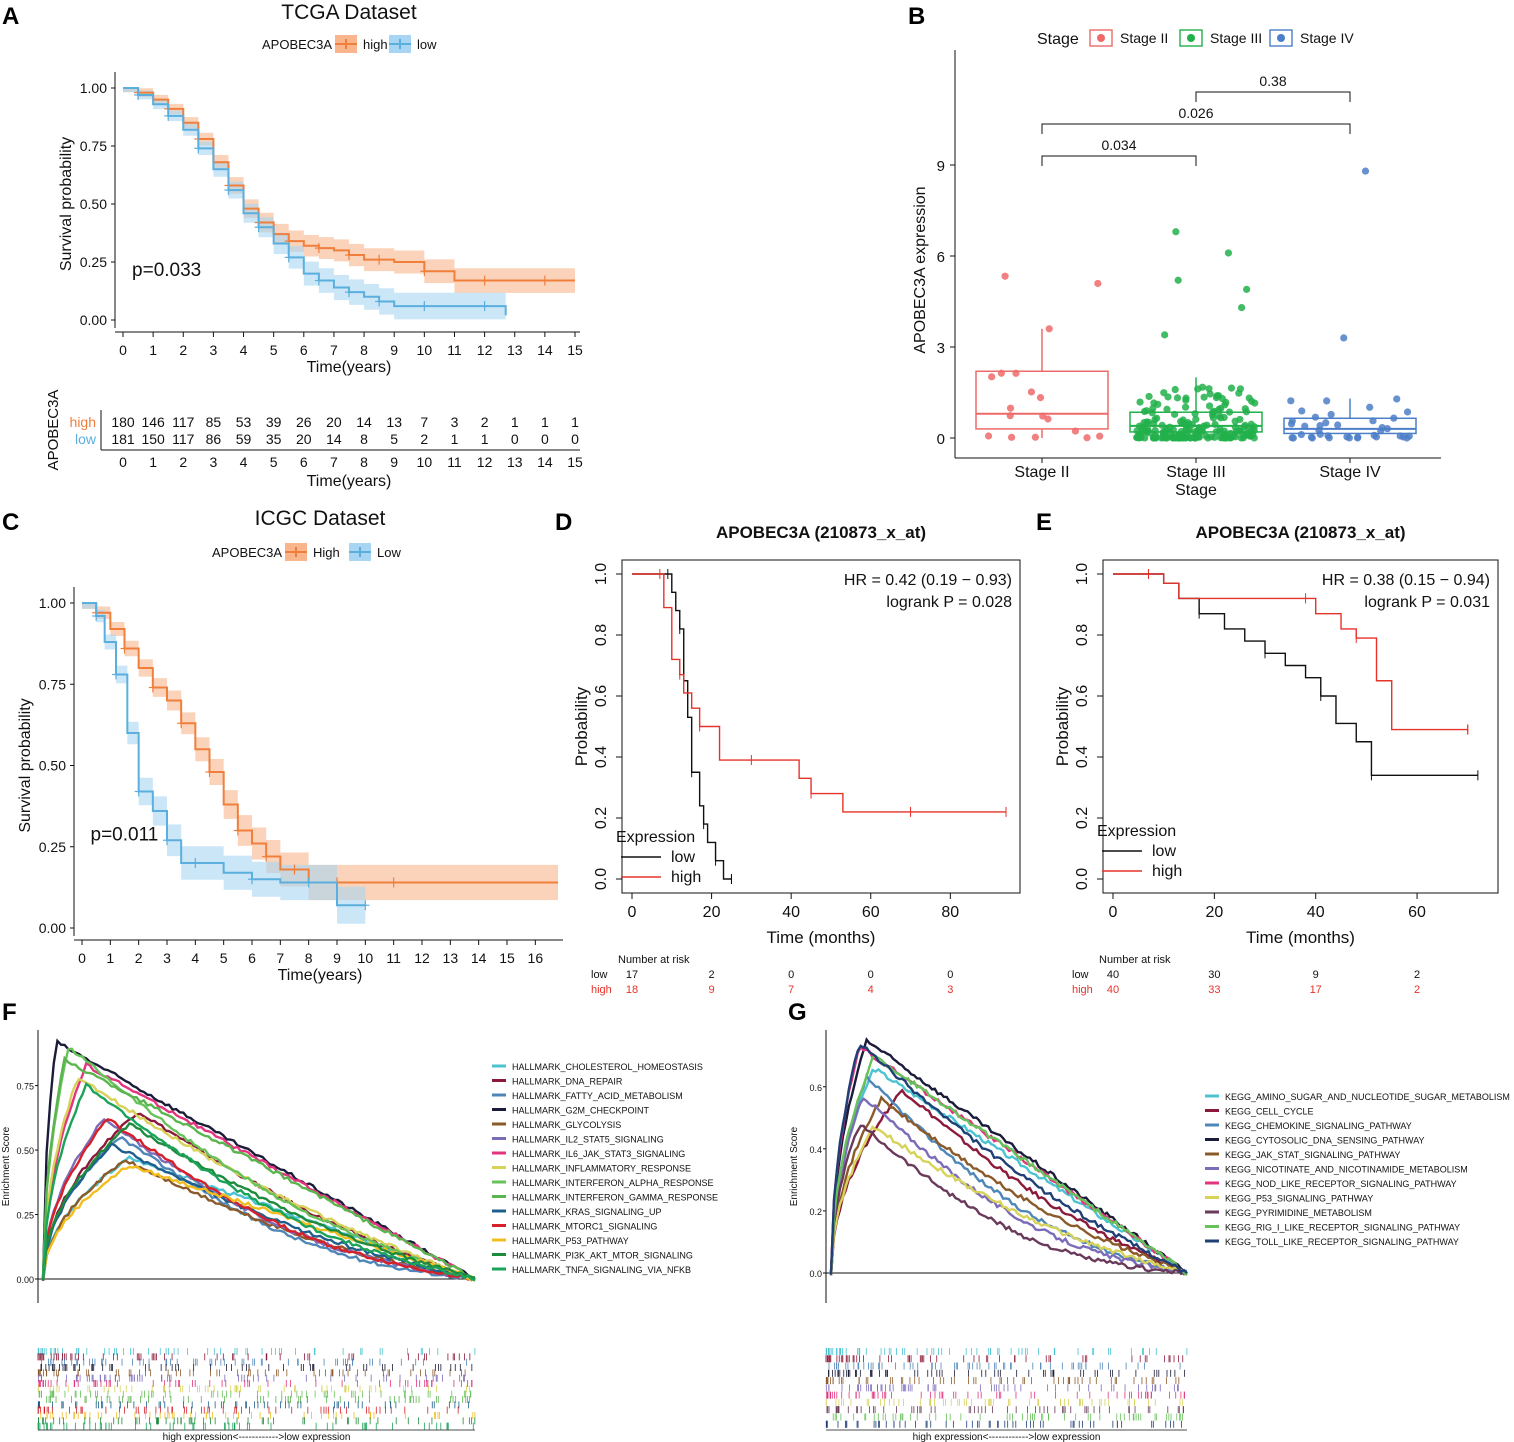  I want to click on risk-x-tick: 3, so click(214, 462).